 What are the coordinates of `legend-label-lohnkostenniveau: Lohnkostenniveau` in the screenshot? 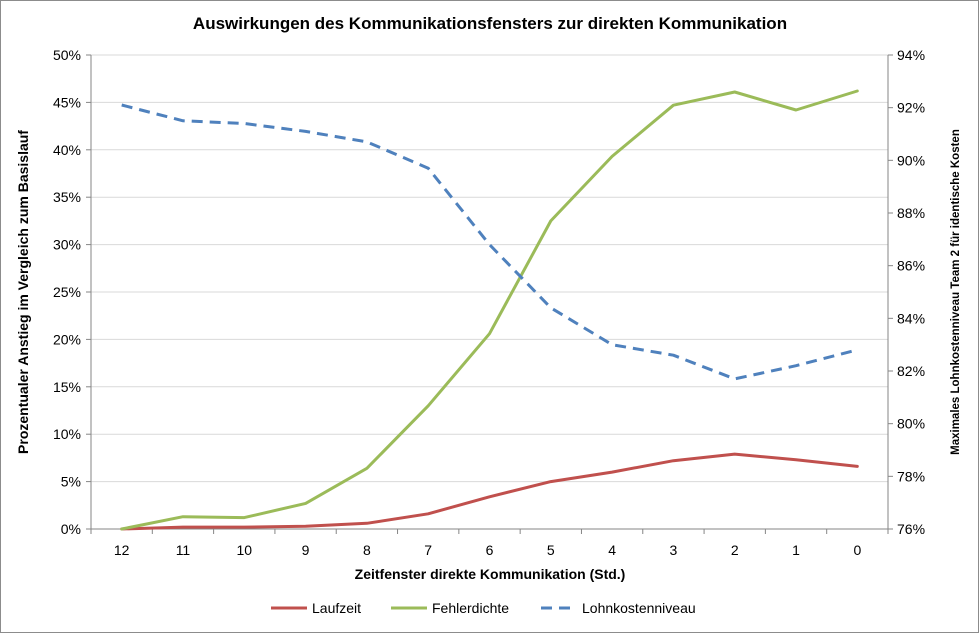 It's located at (639, 608).